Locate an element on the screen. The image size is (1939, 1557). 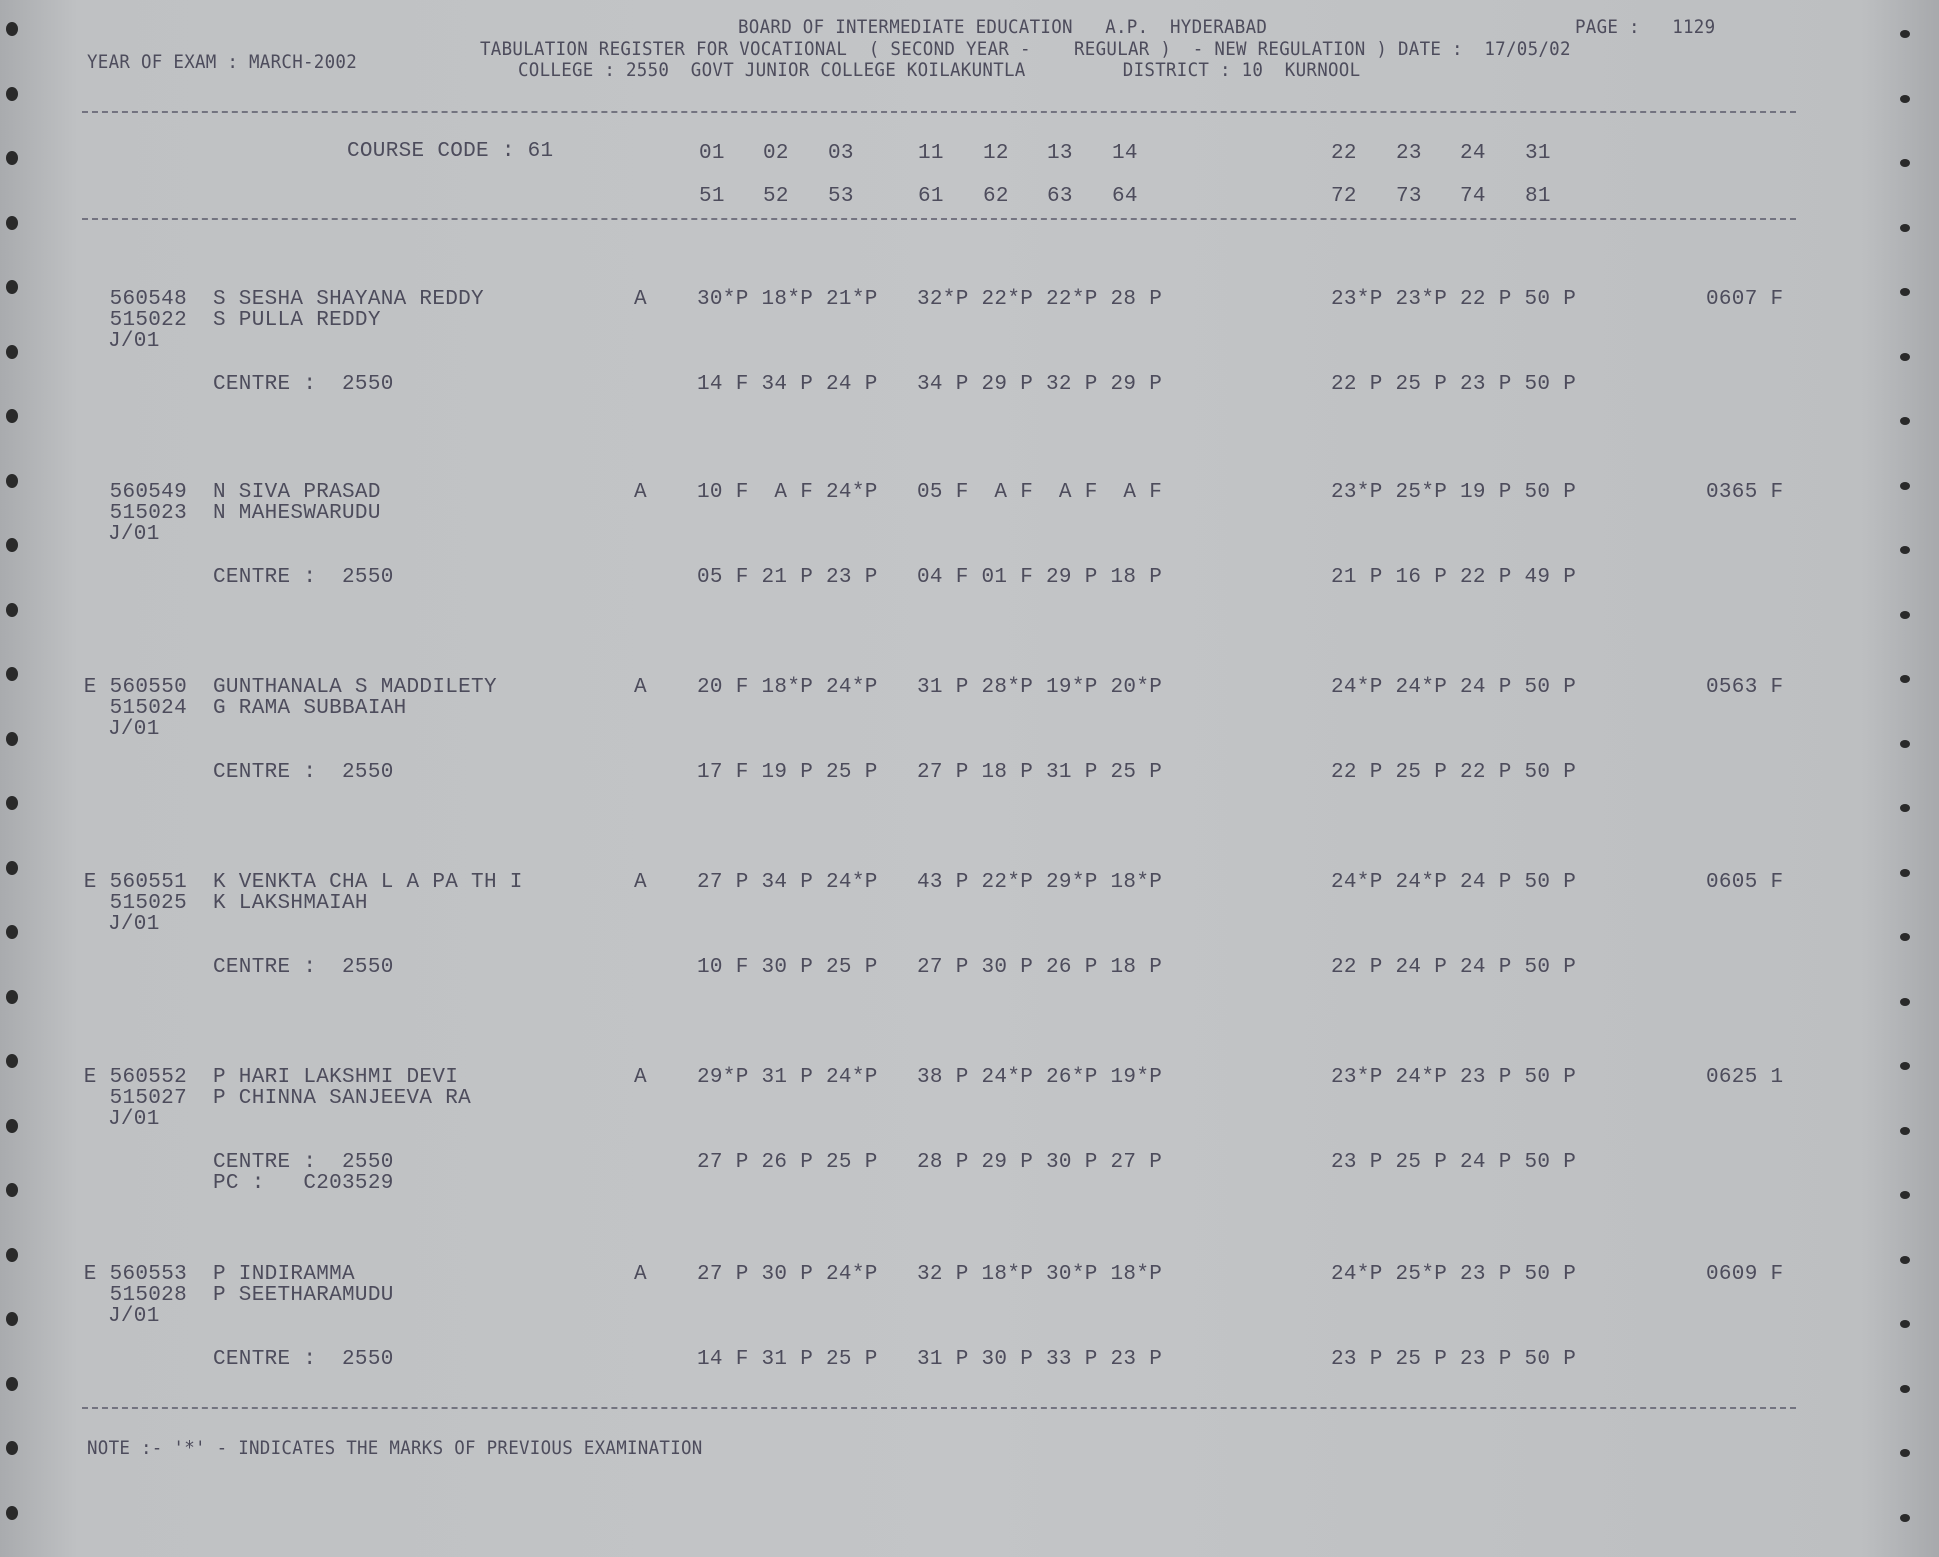
marks-group-2: 38 P 24*P 26*P 19*P is located at coordinates (1040, 1077).